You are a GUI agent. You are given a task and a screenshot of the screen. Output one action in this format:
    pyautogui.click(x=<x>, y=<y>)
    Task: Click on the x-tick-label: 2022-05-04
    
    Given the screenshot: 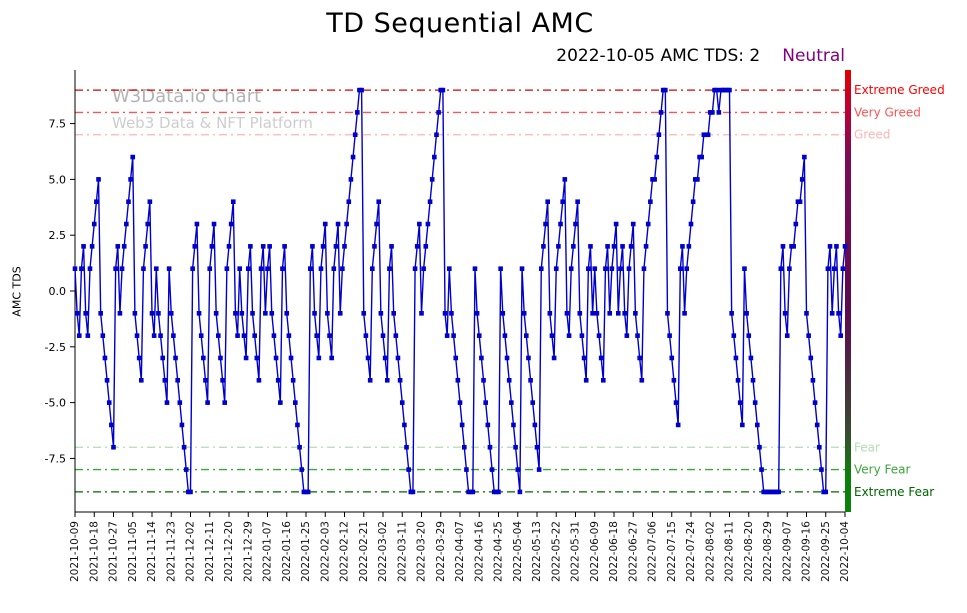 What is the action you would take?
    pyautogui.click(x=518, y=551)
    